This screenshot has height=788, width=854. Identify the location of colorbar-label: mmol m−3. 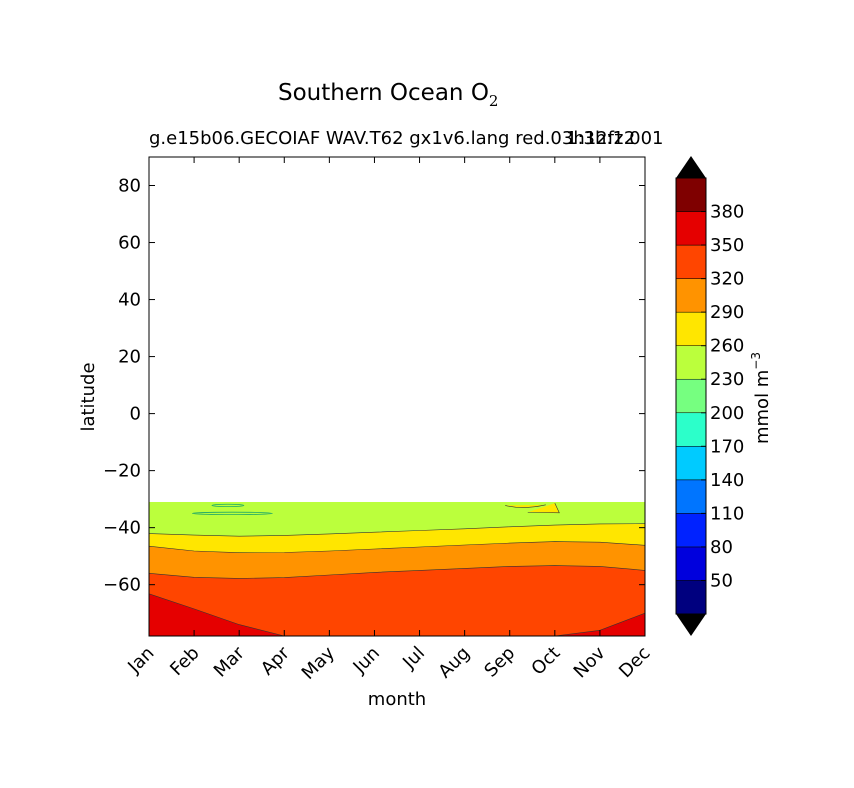
(761, 398).